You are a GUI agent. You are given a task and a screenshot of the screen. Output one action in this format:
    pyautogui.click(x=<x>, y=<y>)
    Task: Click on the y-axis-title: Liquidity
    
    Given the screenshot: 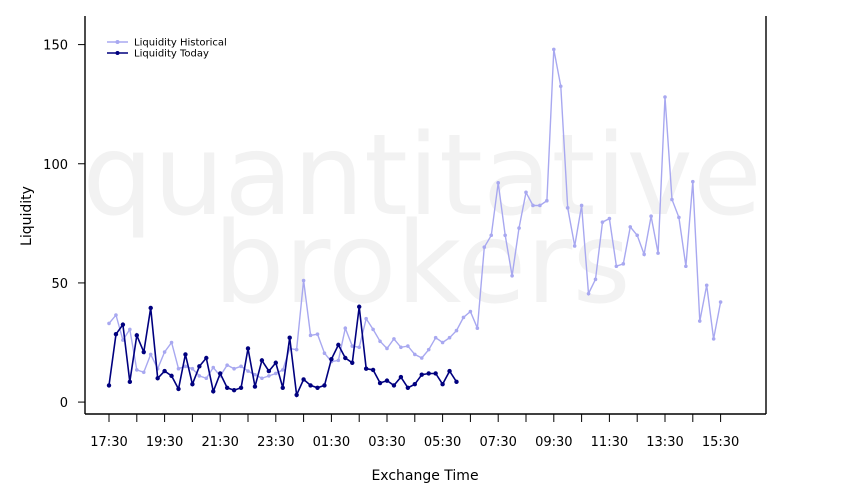 What is the action you would take?
    pyautogui.click(x=27, y=216)
    